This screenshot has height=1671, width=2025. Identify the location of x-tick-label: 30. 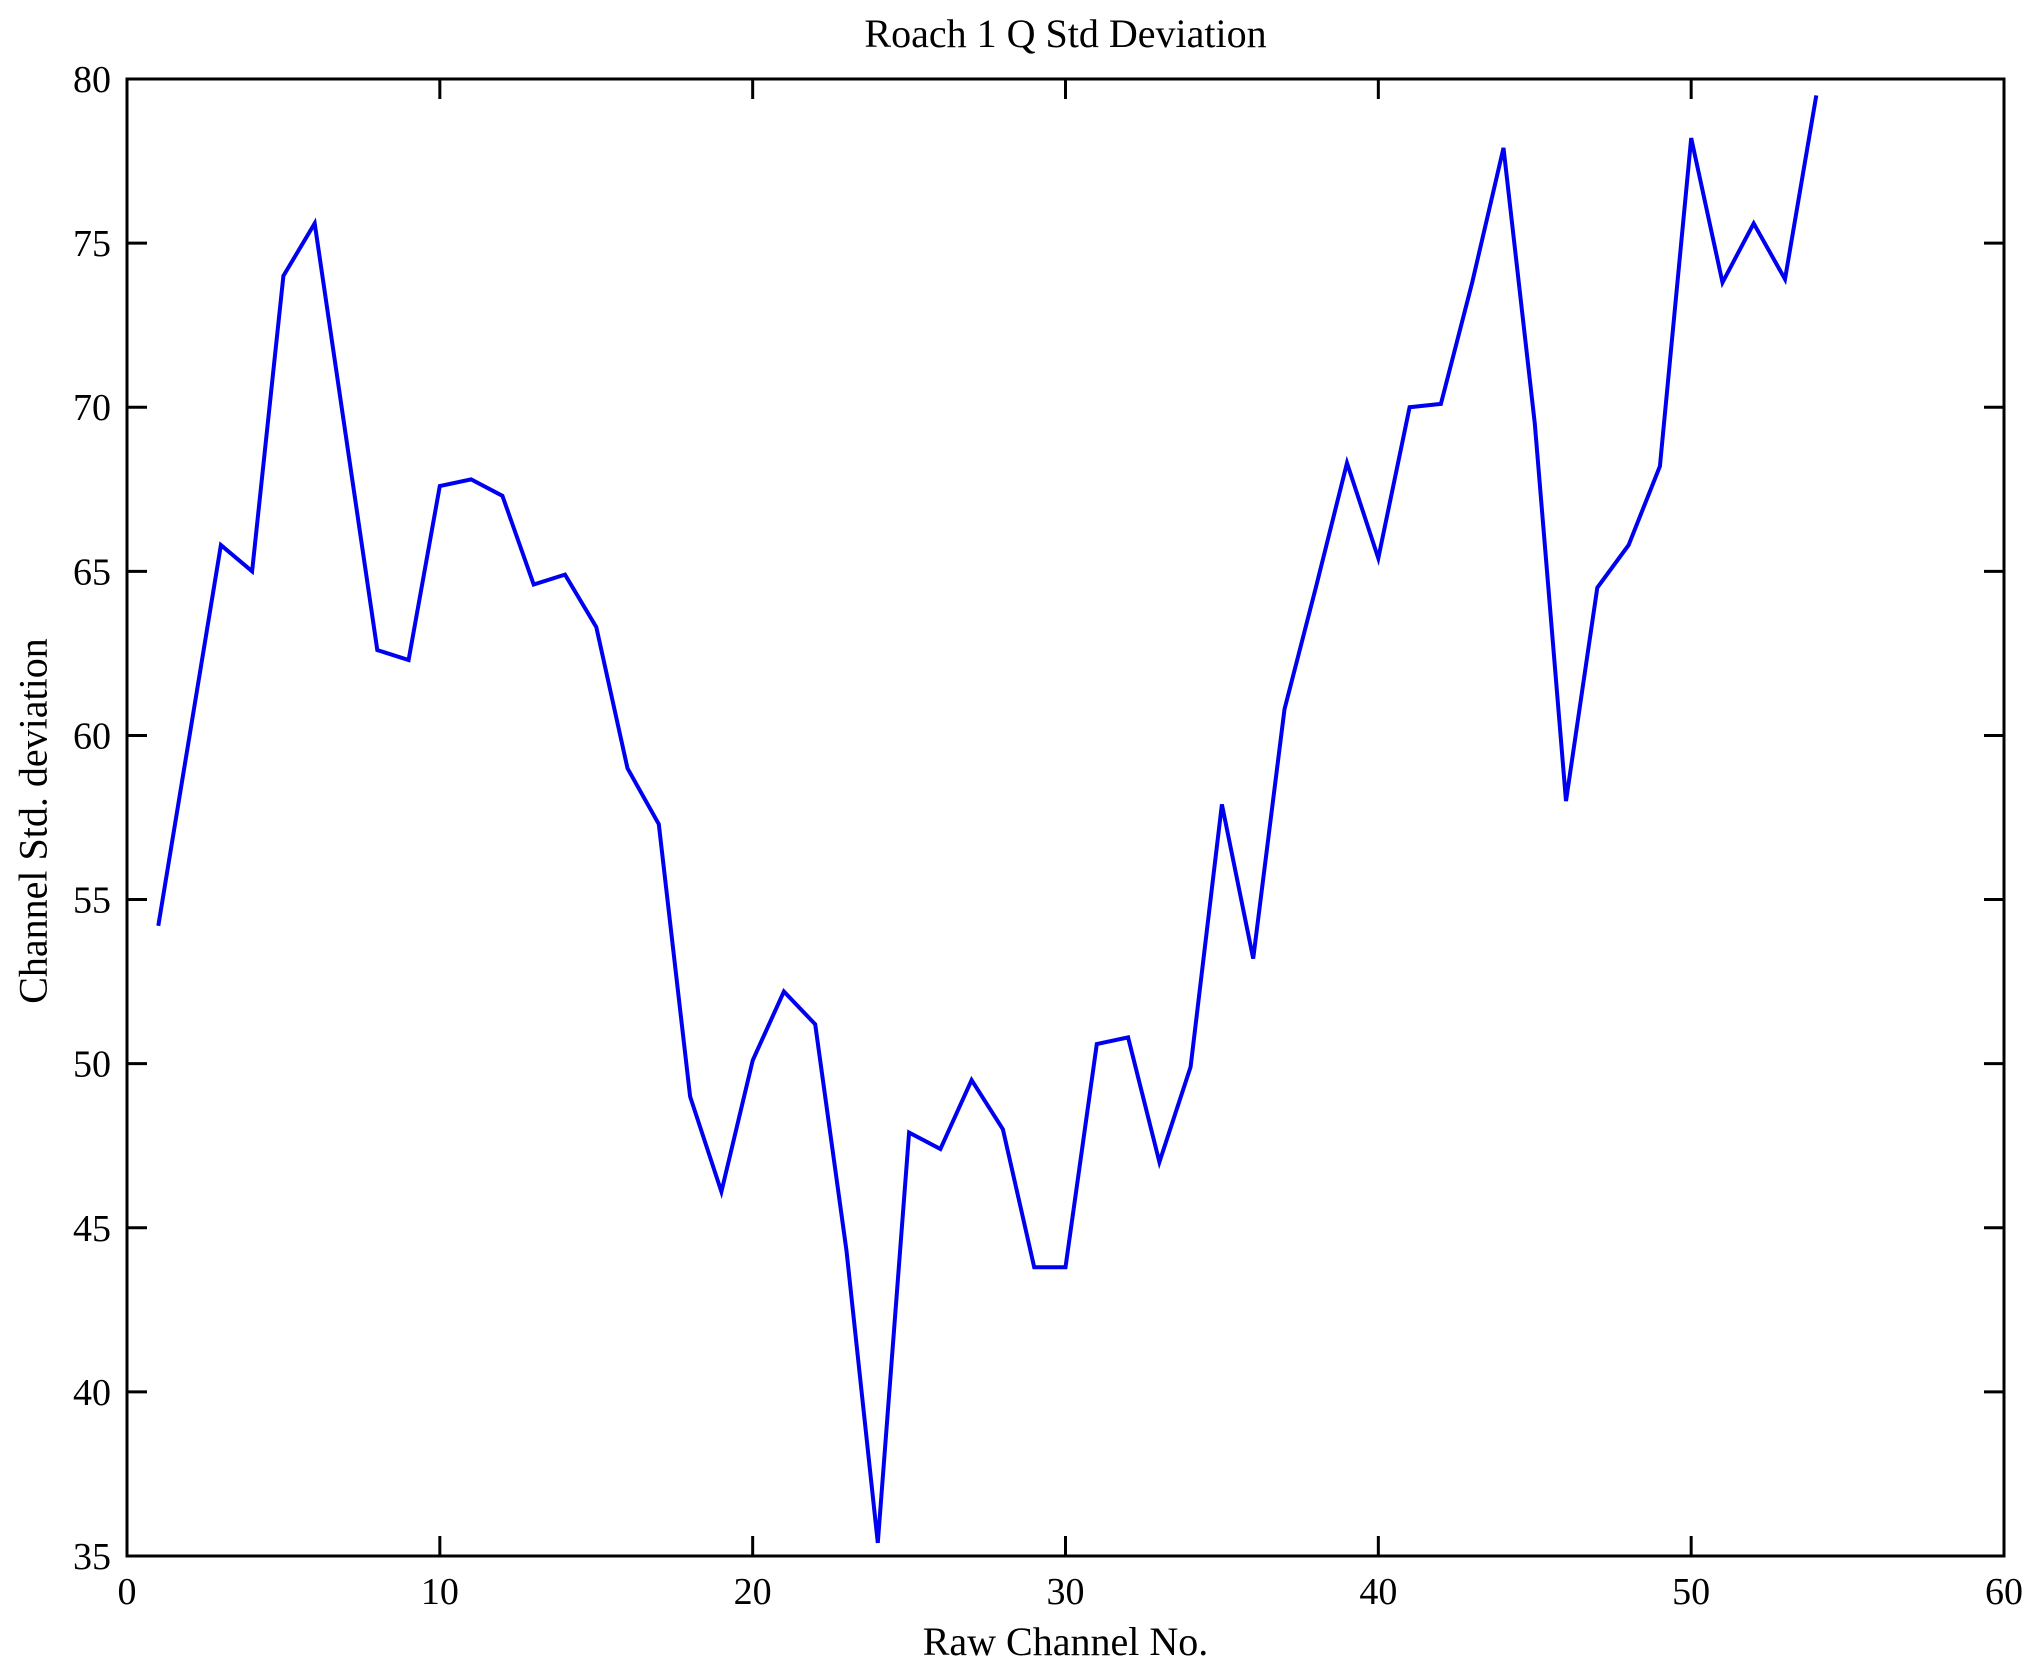
(1066, 1592).